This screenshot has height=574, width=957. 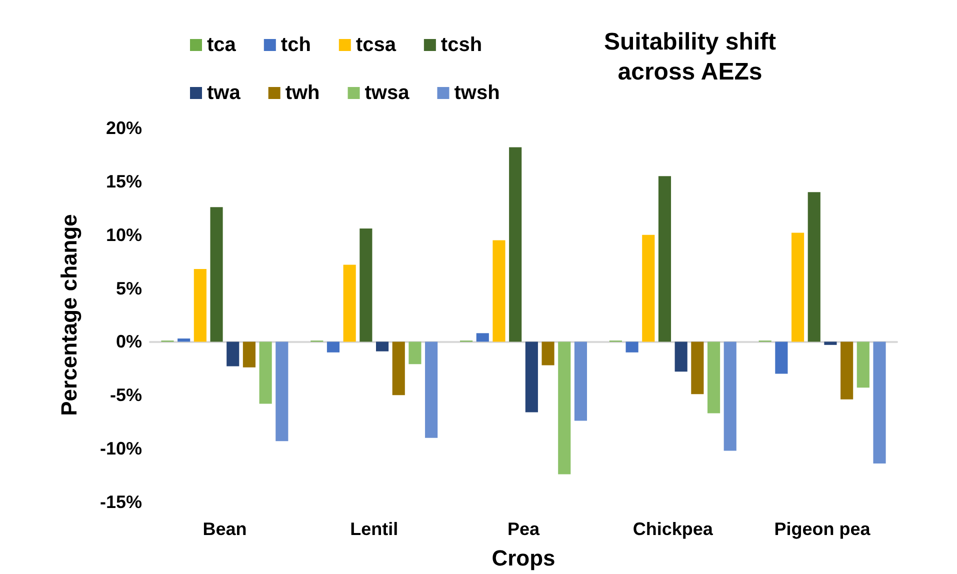 What do you see at coordinates (523, 529) in the screenshot?
I see `x-tick-label: Pea` at bounding box center [523, 529].